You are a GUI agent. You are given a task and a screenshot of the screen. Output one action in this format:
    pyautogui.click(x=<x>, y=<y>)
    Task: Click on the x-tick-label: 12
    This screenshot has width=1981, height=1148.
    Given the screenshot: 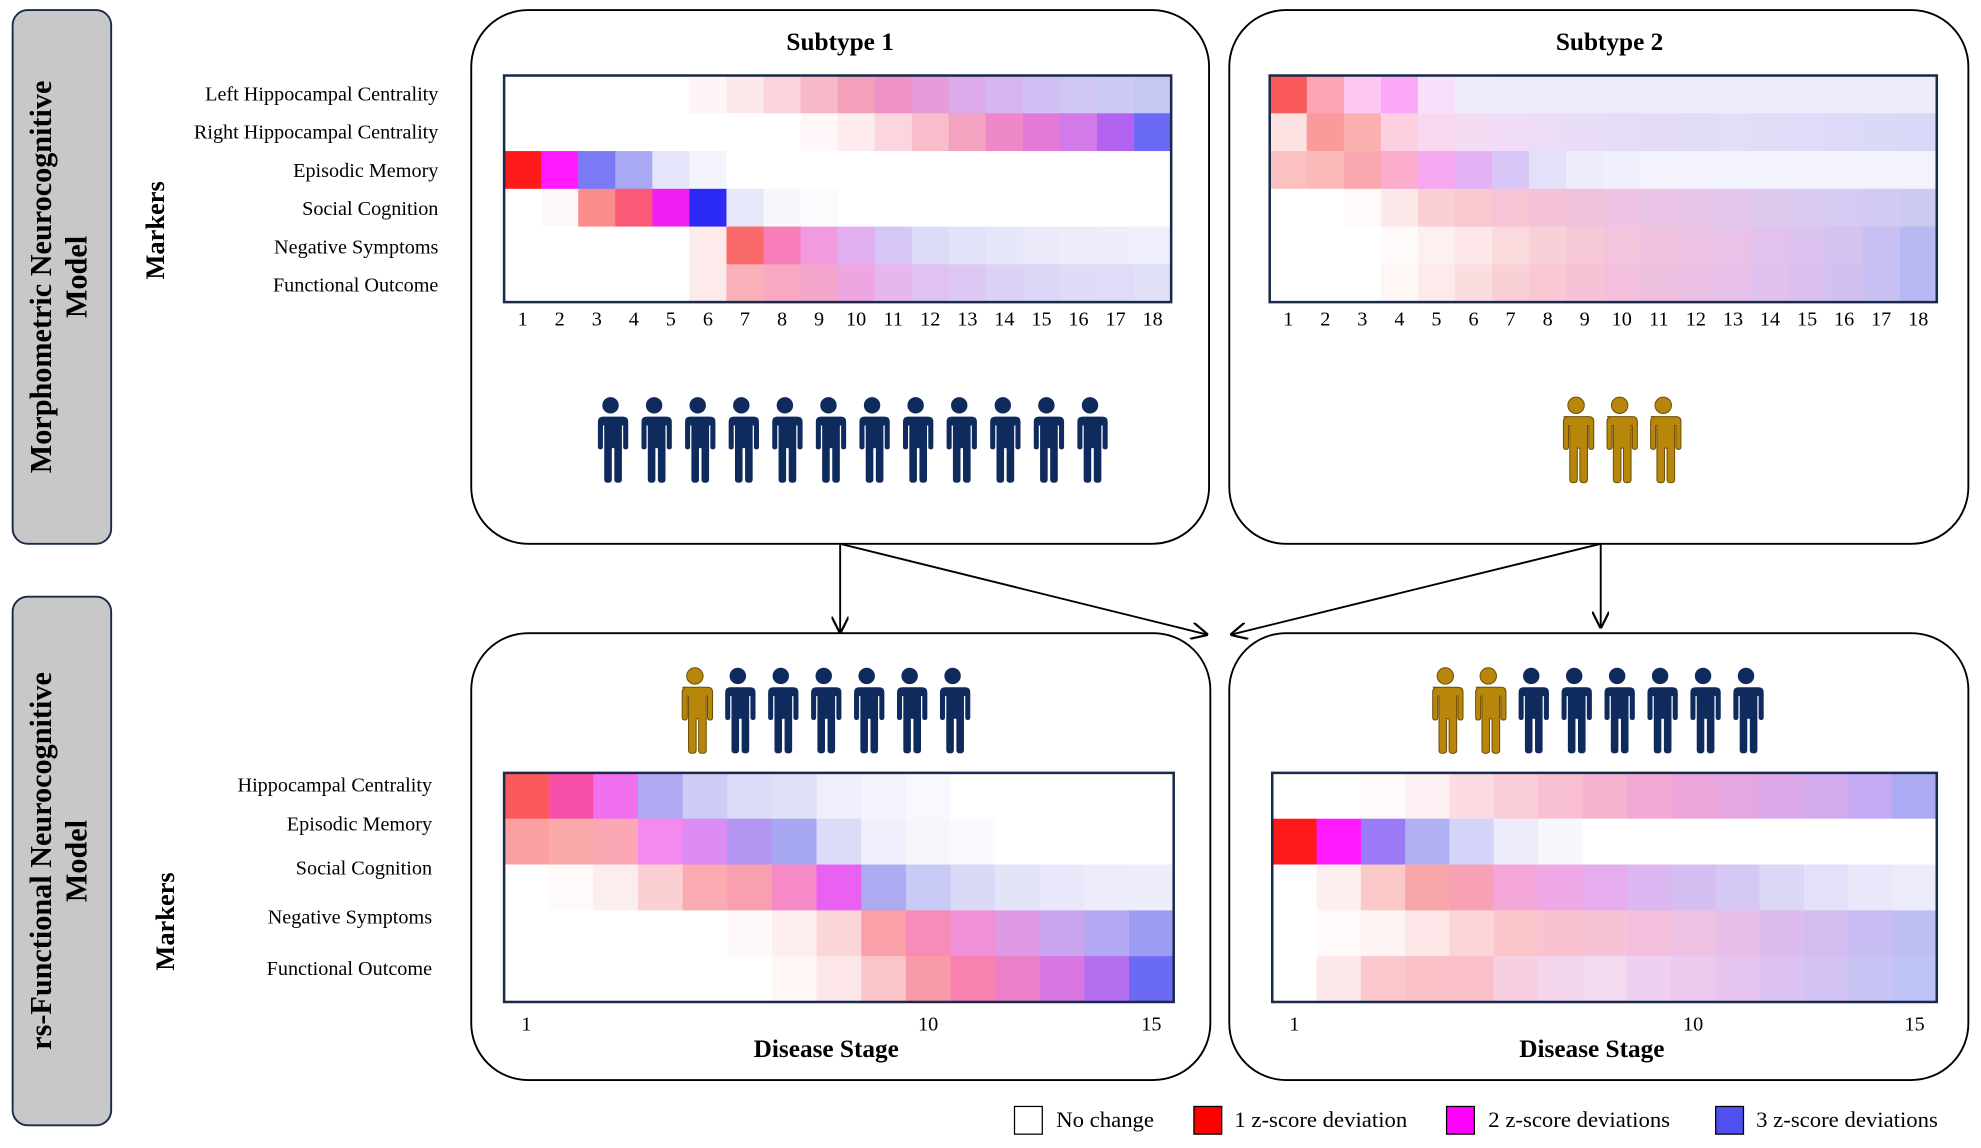 What is the action you would take?
    pyautogui.click(x=930, y=320)
    